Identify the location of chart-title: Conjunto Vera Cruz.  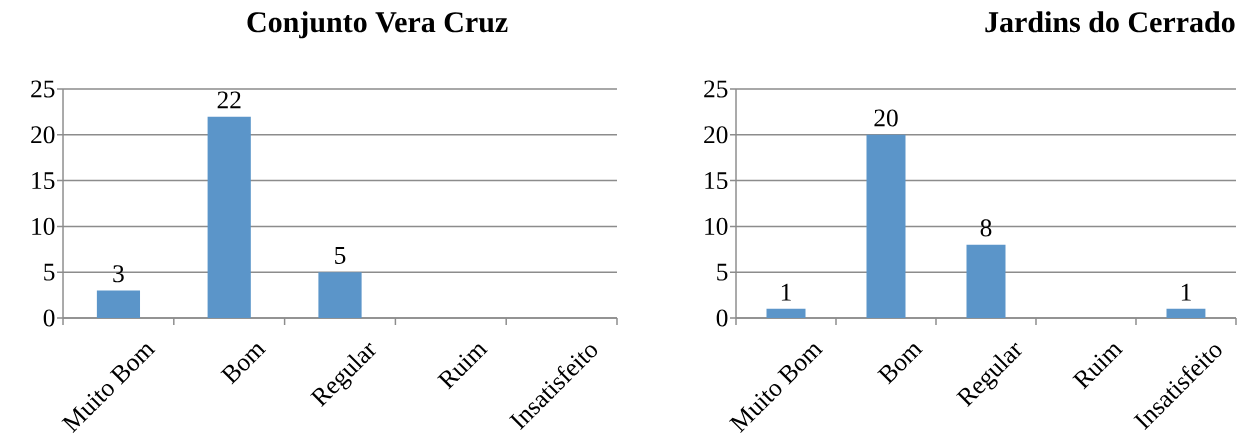
(377, 25).